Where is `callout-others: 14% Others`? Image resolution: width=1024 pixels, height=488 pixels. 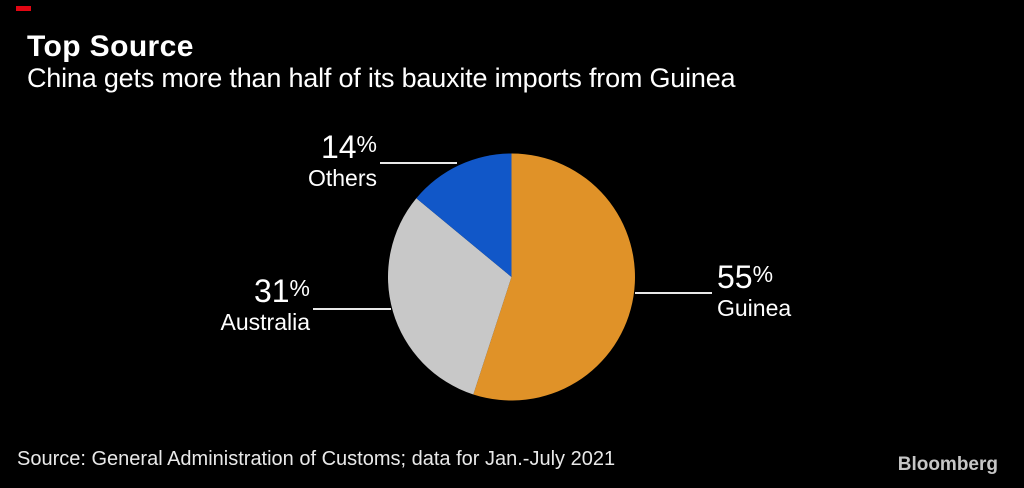 callout-others: 14% Others is located at coordinates (342, 160).